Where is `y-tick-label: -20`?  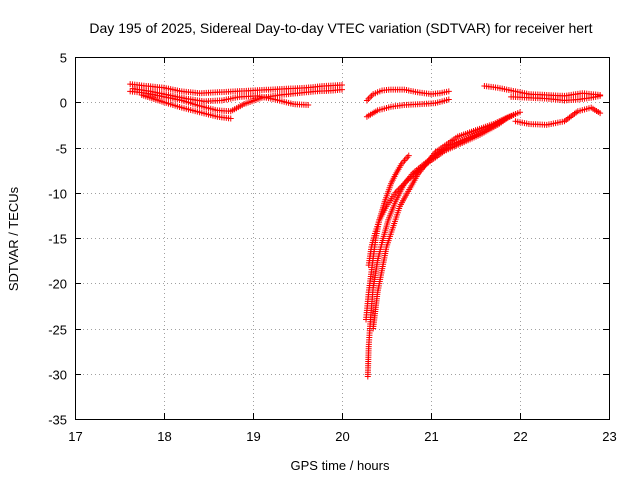
y-tick-label: -20 is located at coordinates (57, 284).